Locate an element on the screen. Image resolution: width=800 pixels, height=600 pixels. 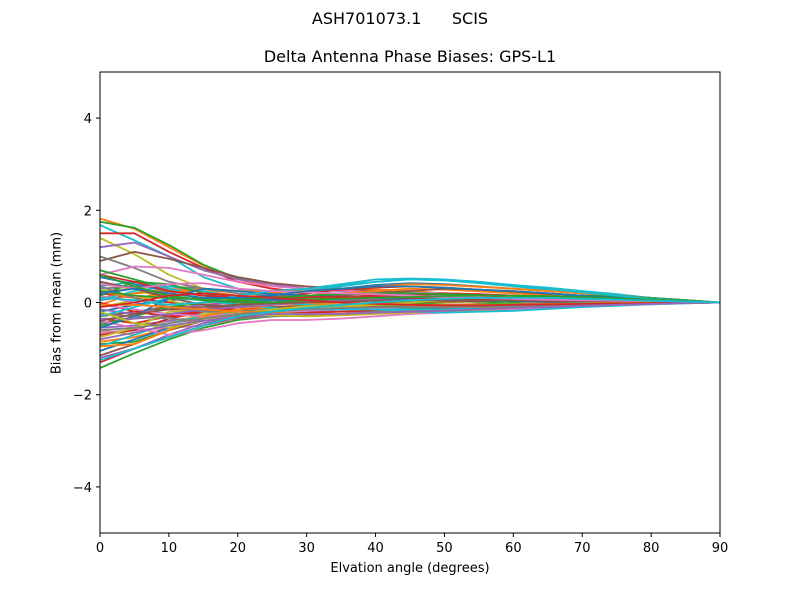
x-tick-label: 50 is located at coordinates (444, 548).